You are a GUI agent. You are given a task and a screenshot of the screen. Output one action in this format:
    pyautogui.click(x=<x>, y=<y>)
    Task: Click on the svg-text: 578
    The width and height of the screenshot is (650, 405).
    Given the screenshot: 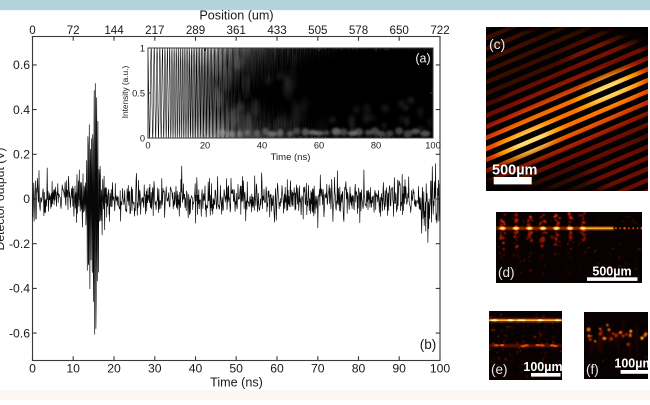 What is the action you would take?
    pyautogui.click(x=358, y=30)
    